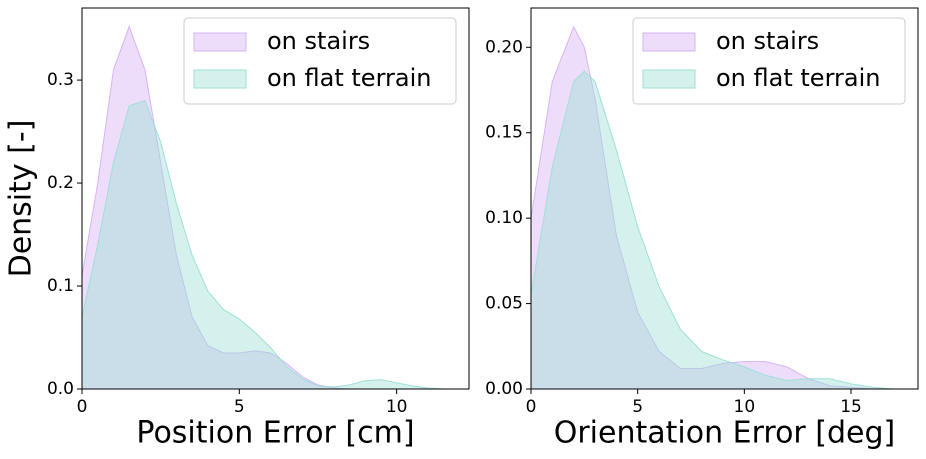 Image resolution: width=926 pixels, height=459 pixels. Describe the element at coordinates (60, 183) in the screenshot. I see `y-tick-label: 0.2` at that location.